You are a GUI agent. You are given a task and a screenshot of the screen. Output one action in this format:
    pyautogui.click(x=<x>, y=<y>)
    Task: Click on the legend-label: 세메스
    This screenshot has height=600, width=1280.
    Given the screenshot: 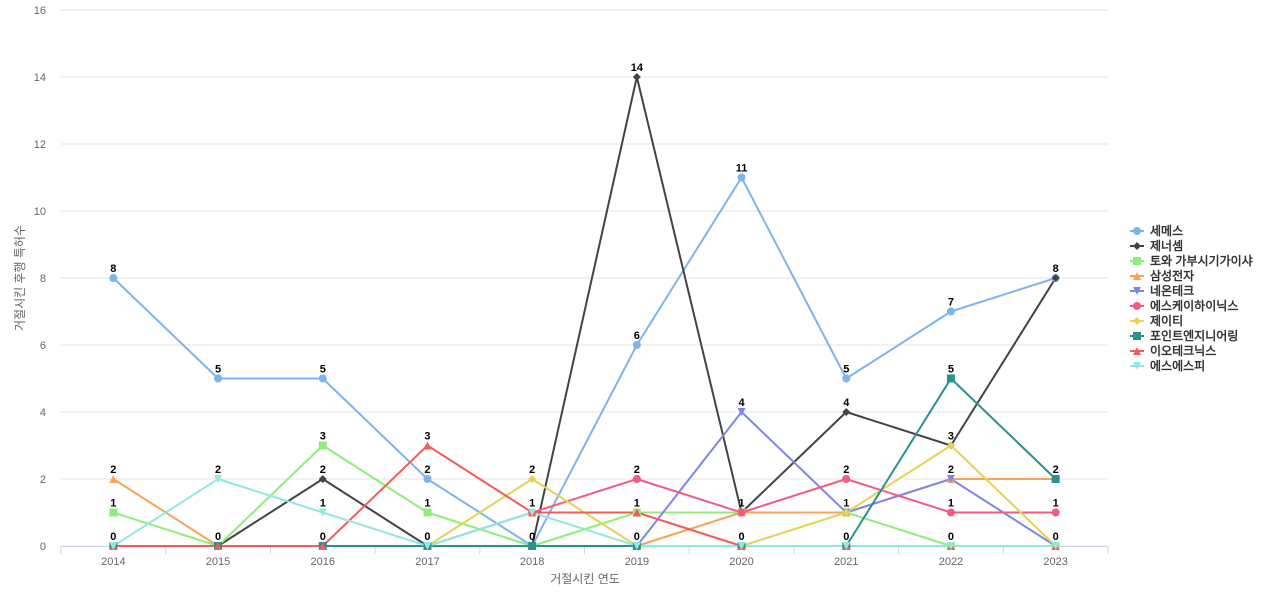 What is the action you would take?
    pyautogui.click(x=1166, y=230)
    